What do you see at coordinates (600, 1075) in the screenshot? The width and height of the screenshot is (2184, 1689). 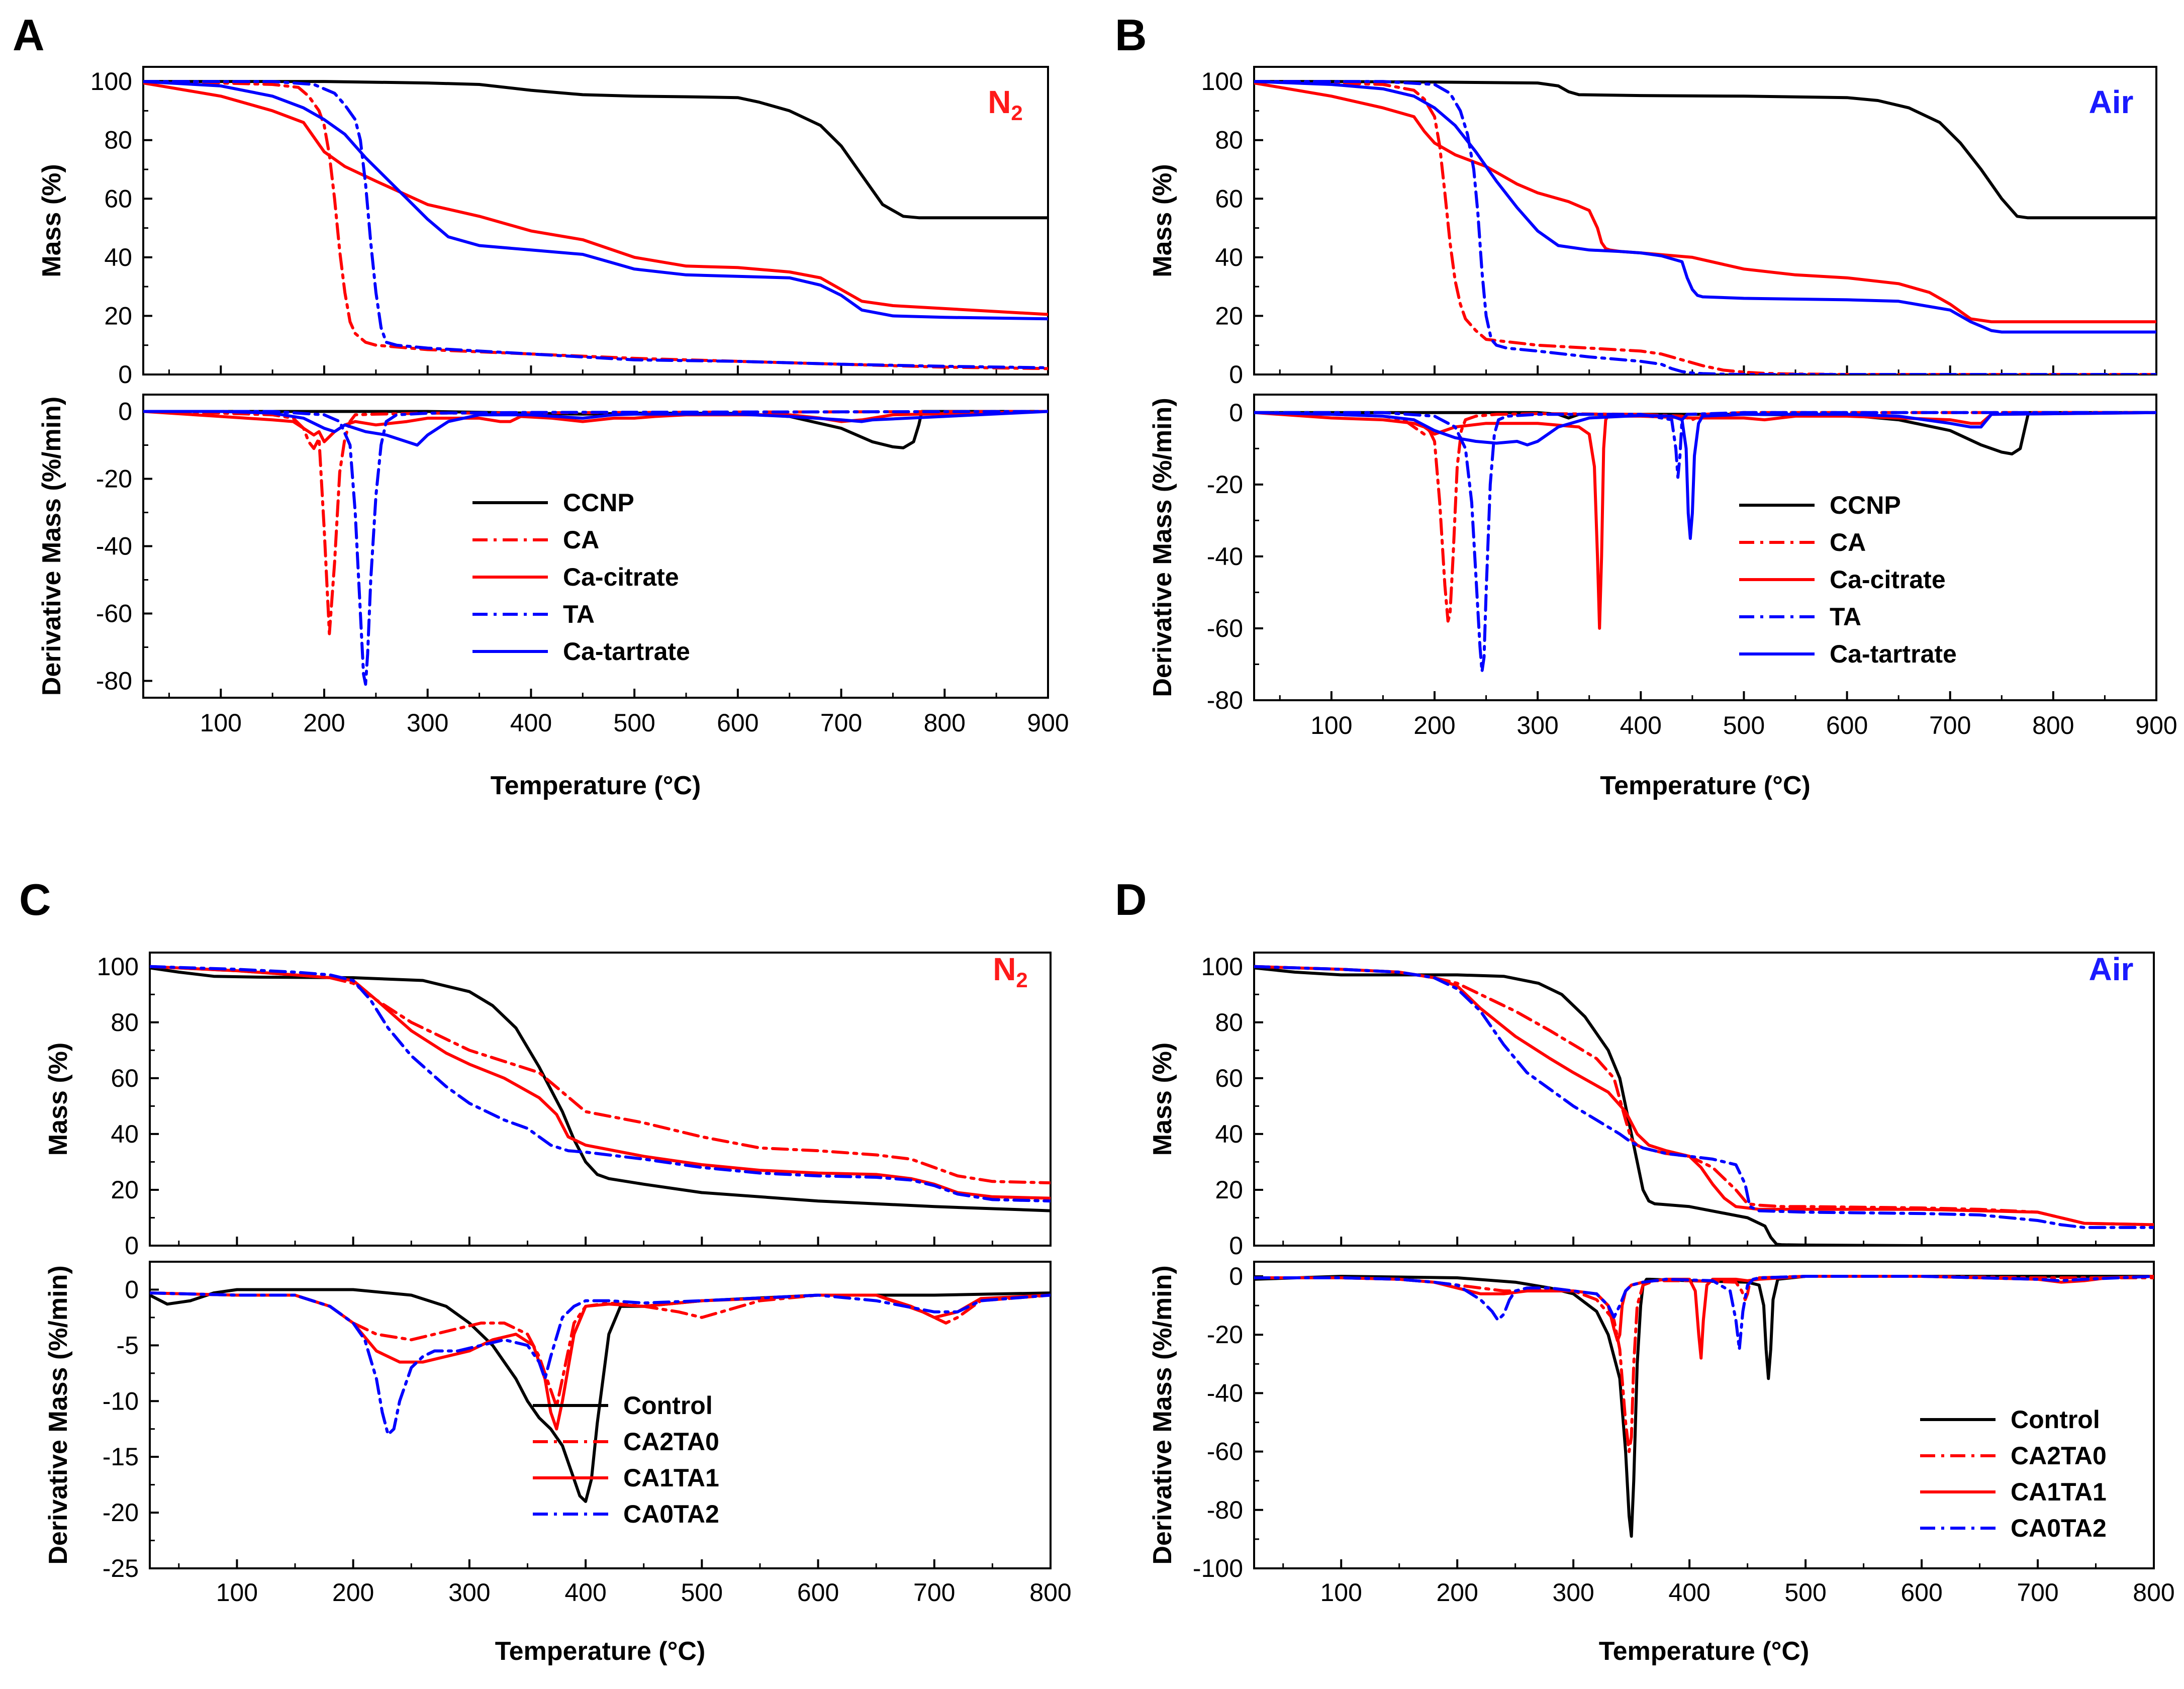 I see `series-line-ca2ta0` at bounding box center [600, 1075].